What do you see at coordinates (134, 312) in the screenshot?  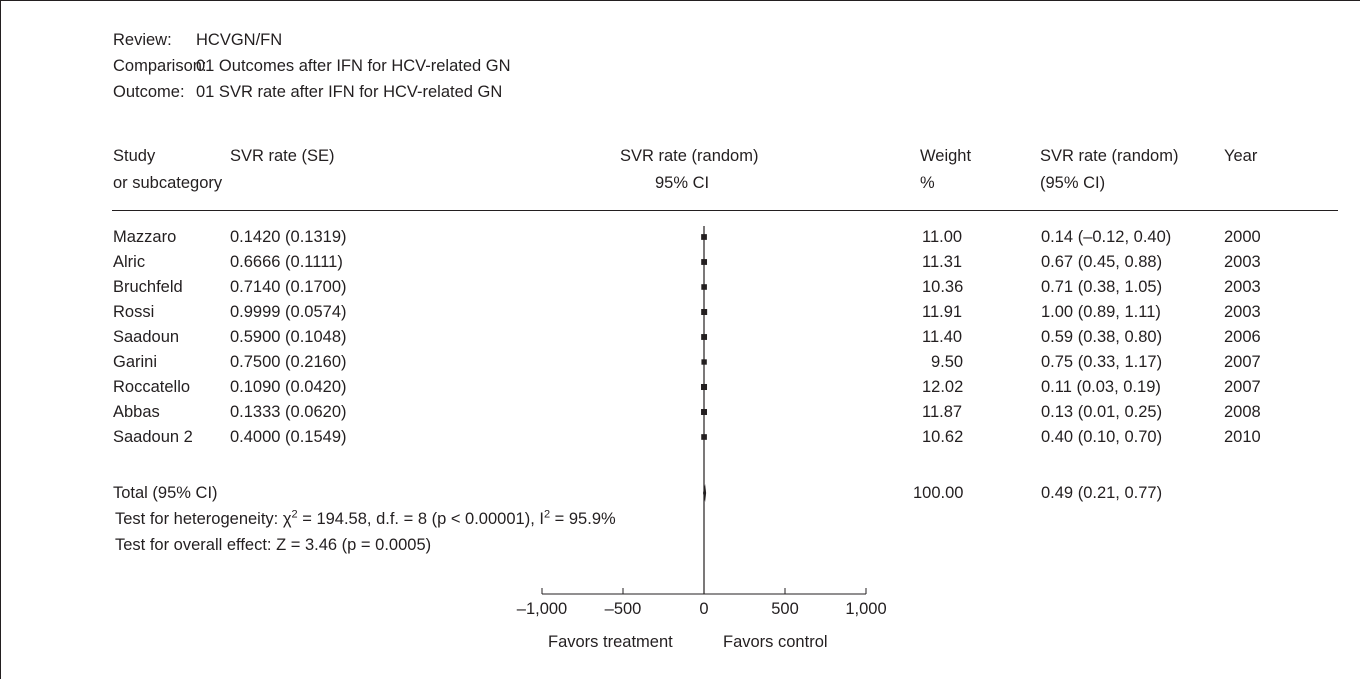 I see `row-study: Rossi` at bounding box center [134, 312].